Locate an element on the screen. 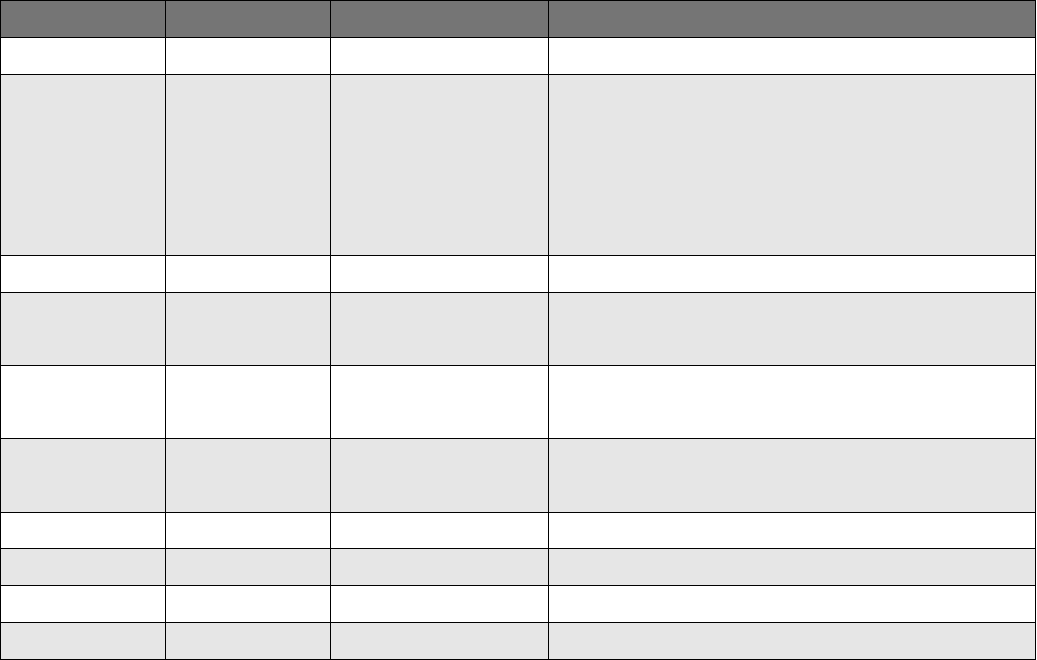 The image size is (1037, 660). header-row is located at coordinates (518, 19).